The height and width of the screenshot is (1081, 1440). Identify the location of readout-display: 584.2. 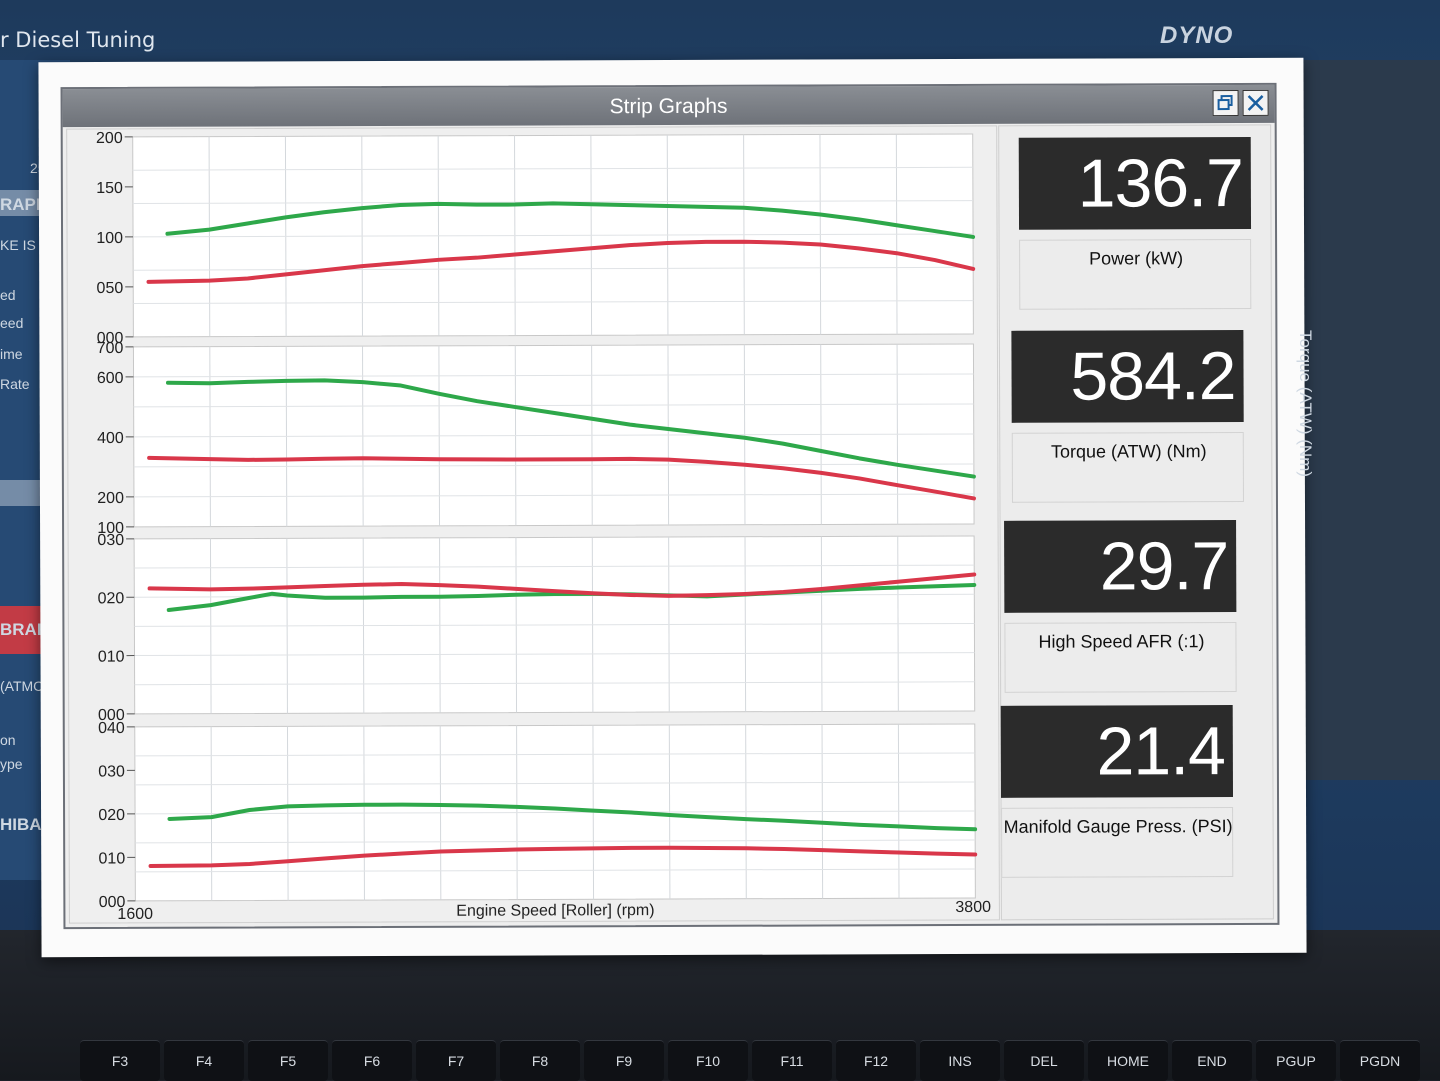
(1127, 376).